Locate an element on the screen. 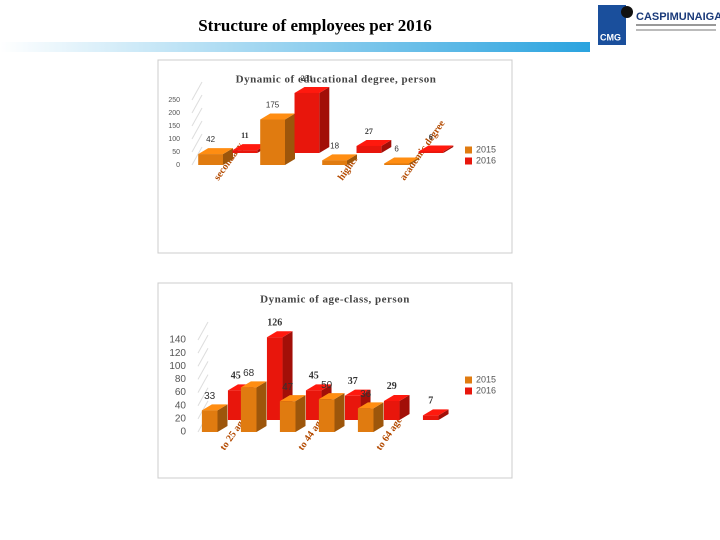 This screenshot has height=540, width=720. data-label: 68 is located at coordinates (249, 373).